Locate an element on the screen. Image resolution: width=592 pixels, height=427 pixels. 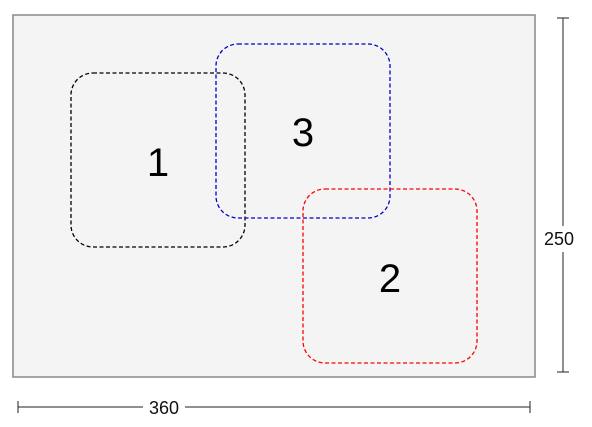
width-dimension is located at coordinates (274, 407).